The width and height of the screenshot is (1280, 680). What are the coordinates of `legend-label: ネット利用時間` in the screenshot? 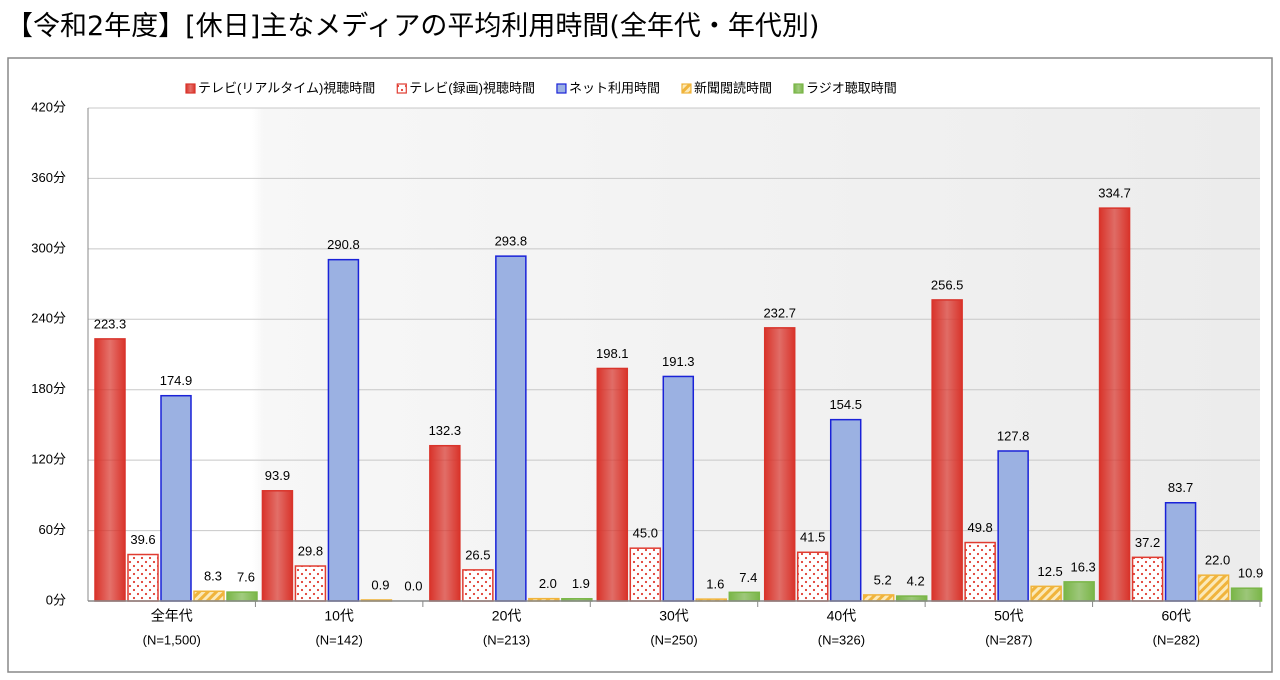 It's located at (614, 87).